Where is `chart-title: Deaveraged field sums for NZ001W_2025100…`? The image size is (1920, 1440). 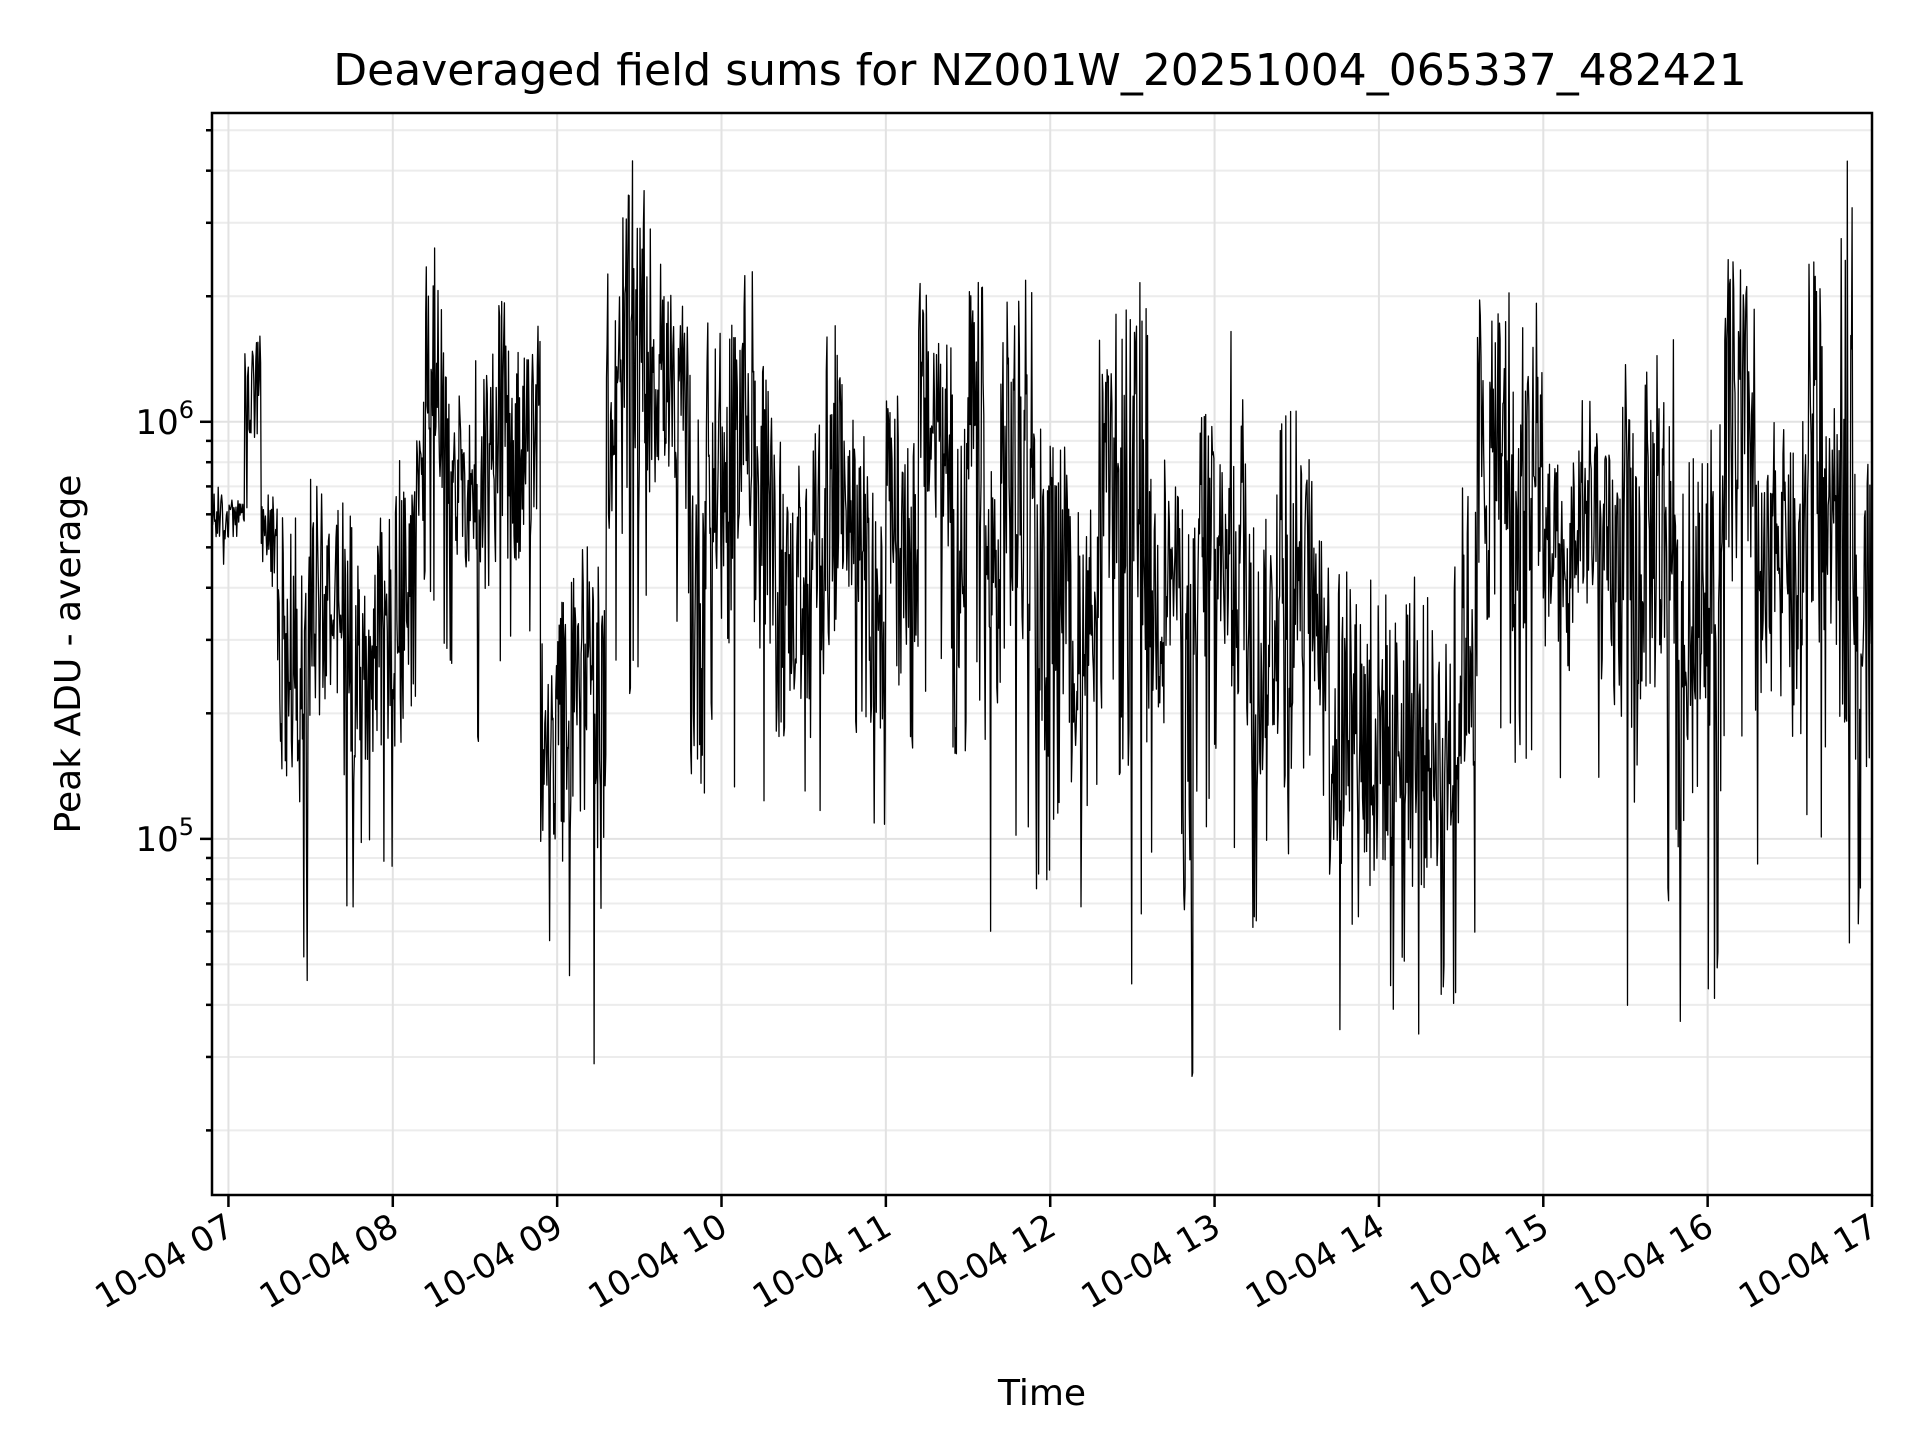
chart-title: Deaveraged field sums for NZ001W_2025100… is located at coordinates (1039, 70).